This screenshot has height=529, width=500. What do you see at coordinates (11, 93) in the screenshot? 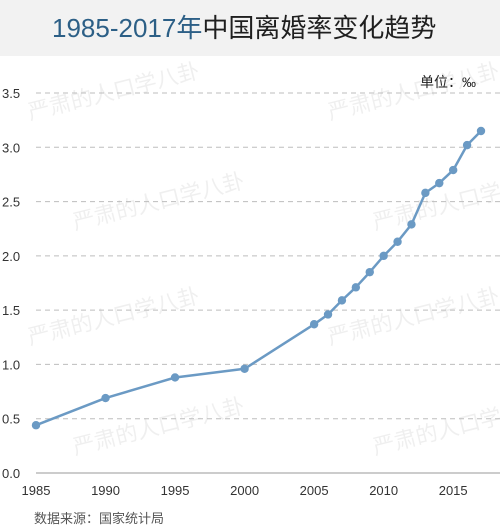
I see `y-tick-label: 3.5` at bounding box center [11, 93].